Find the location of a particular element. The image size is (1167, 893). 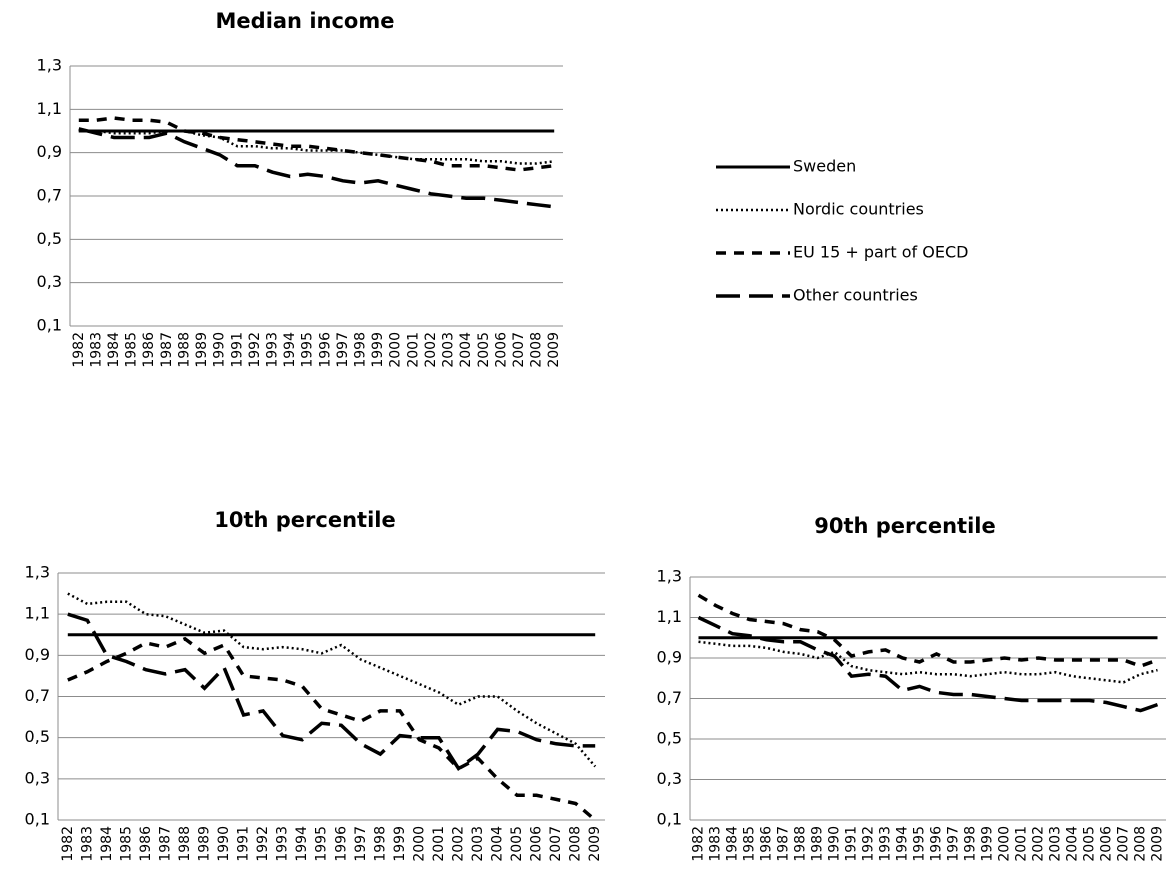

legend-label: EU 15 + part of OECD is located at coordinates (880, 252).